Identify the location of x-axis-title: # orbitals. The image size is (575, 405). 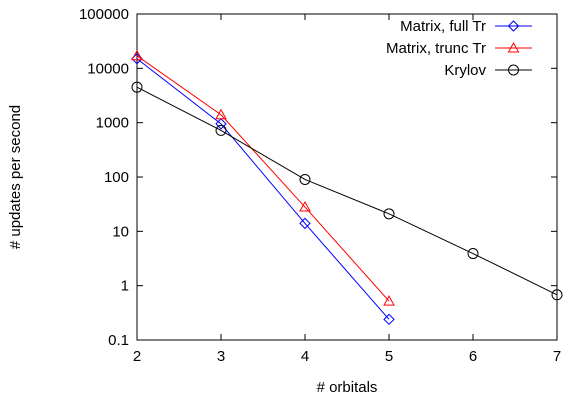
(347, 387).